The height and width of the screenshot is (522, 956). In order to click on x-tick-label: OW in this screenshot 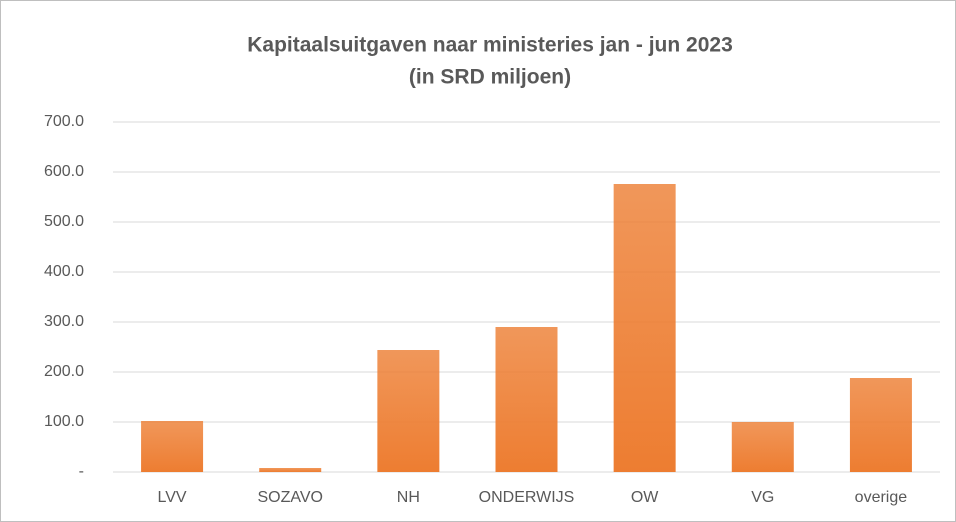, I will do `click(645, 497)`.